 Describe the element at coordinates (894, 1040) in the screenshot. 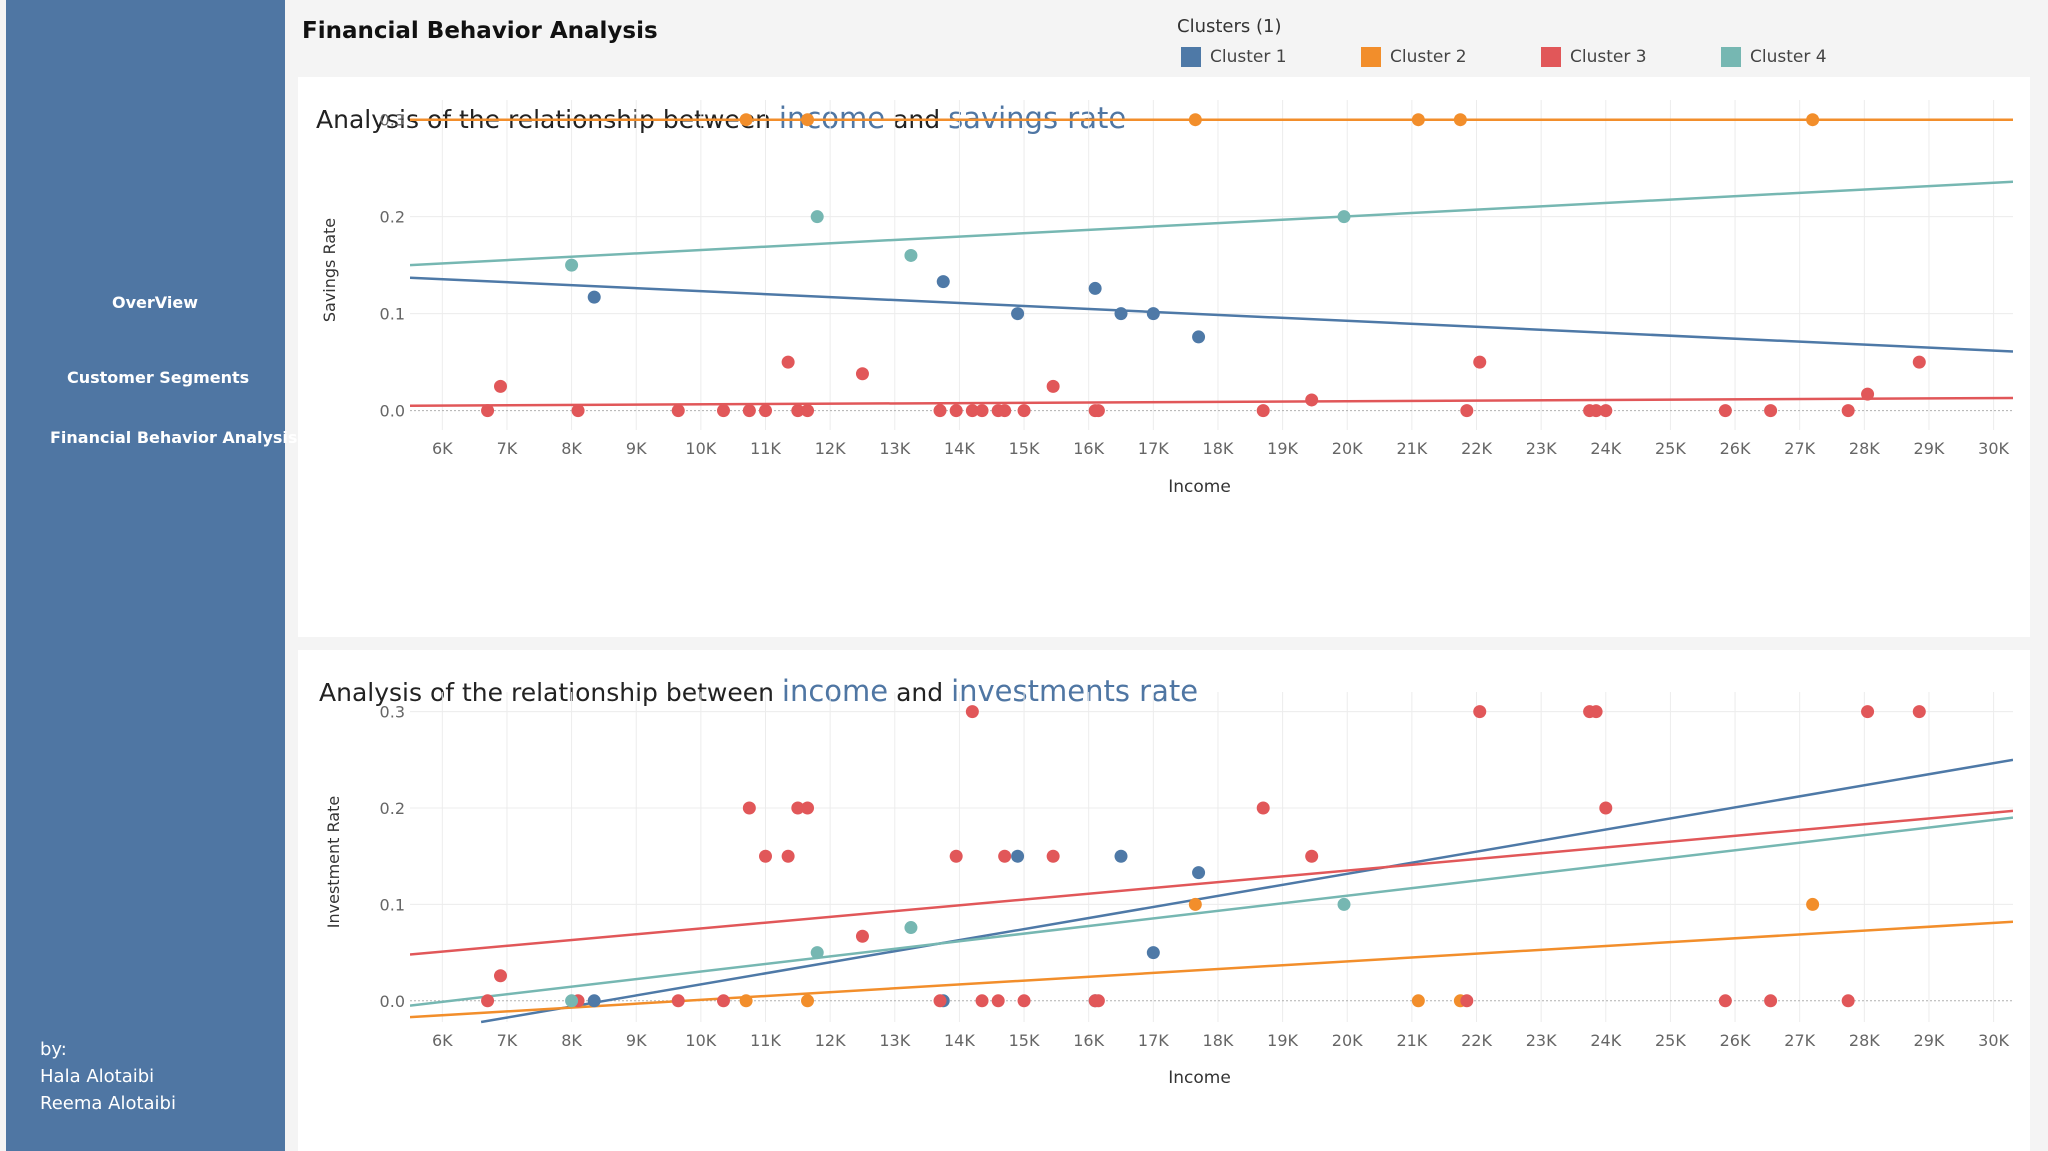

I see `investment-x-tick-label: 13K` at that location.